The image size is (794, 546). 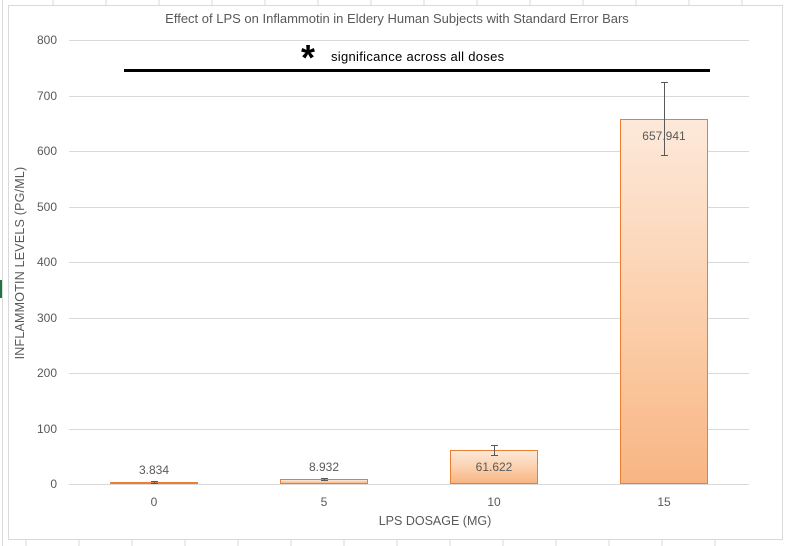 What do you see at coordinates (664, 301) in the screenshot?
I see `bar` at bounding box center [664, 301].